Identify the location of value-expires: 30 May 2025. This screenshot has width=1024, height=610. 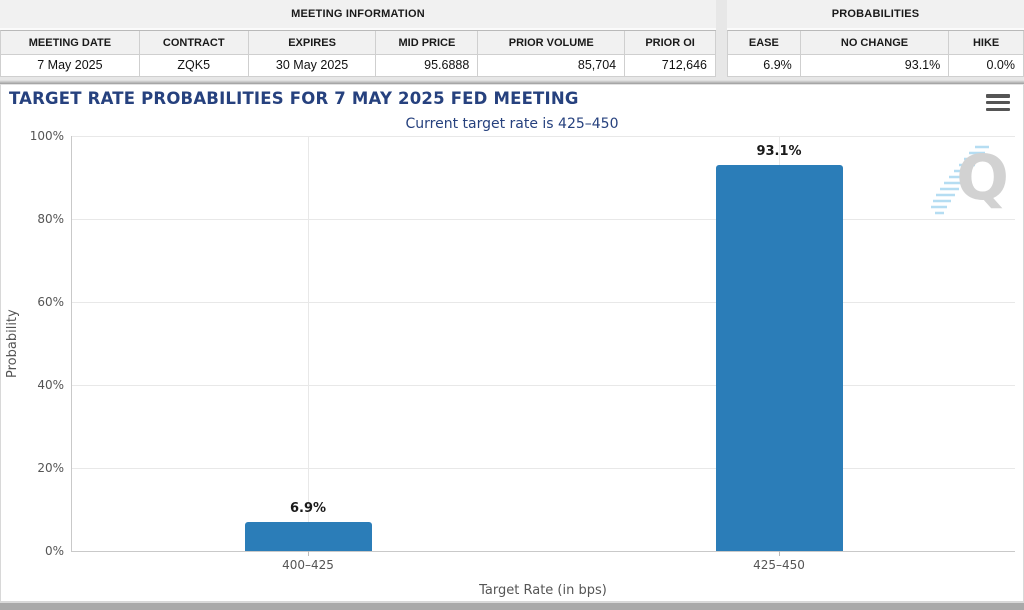
(313, 65).